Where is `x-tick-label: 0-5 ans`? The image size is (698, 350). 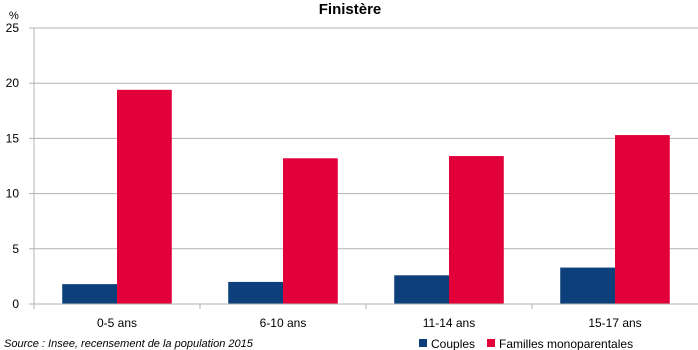 x-tick-label: 0-5 ans is located at coordinates (117, 323).